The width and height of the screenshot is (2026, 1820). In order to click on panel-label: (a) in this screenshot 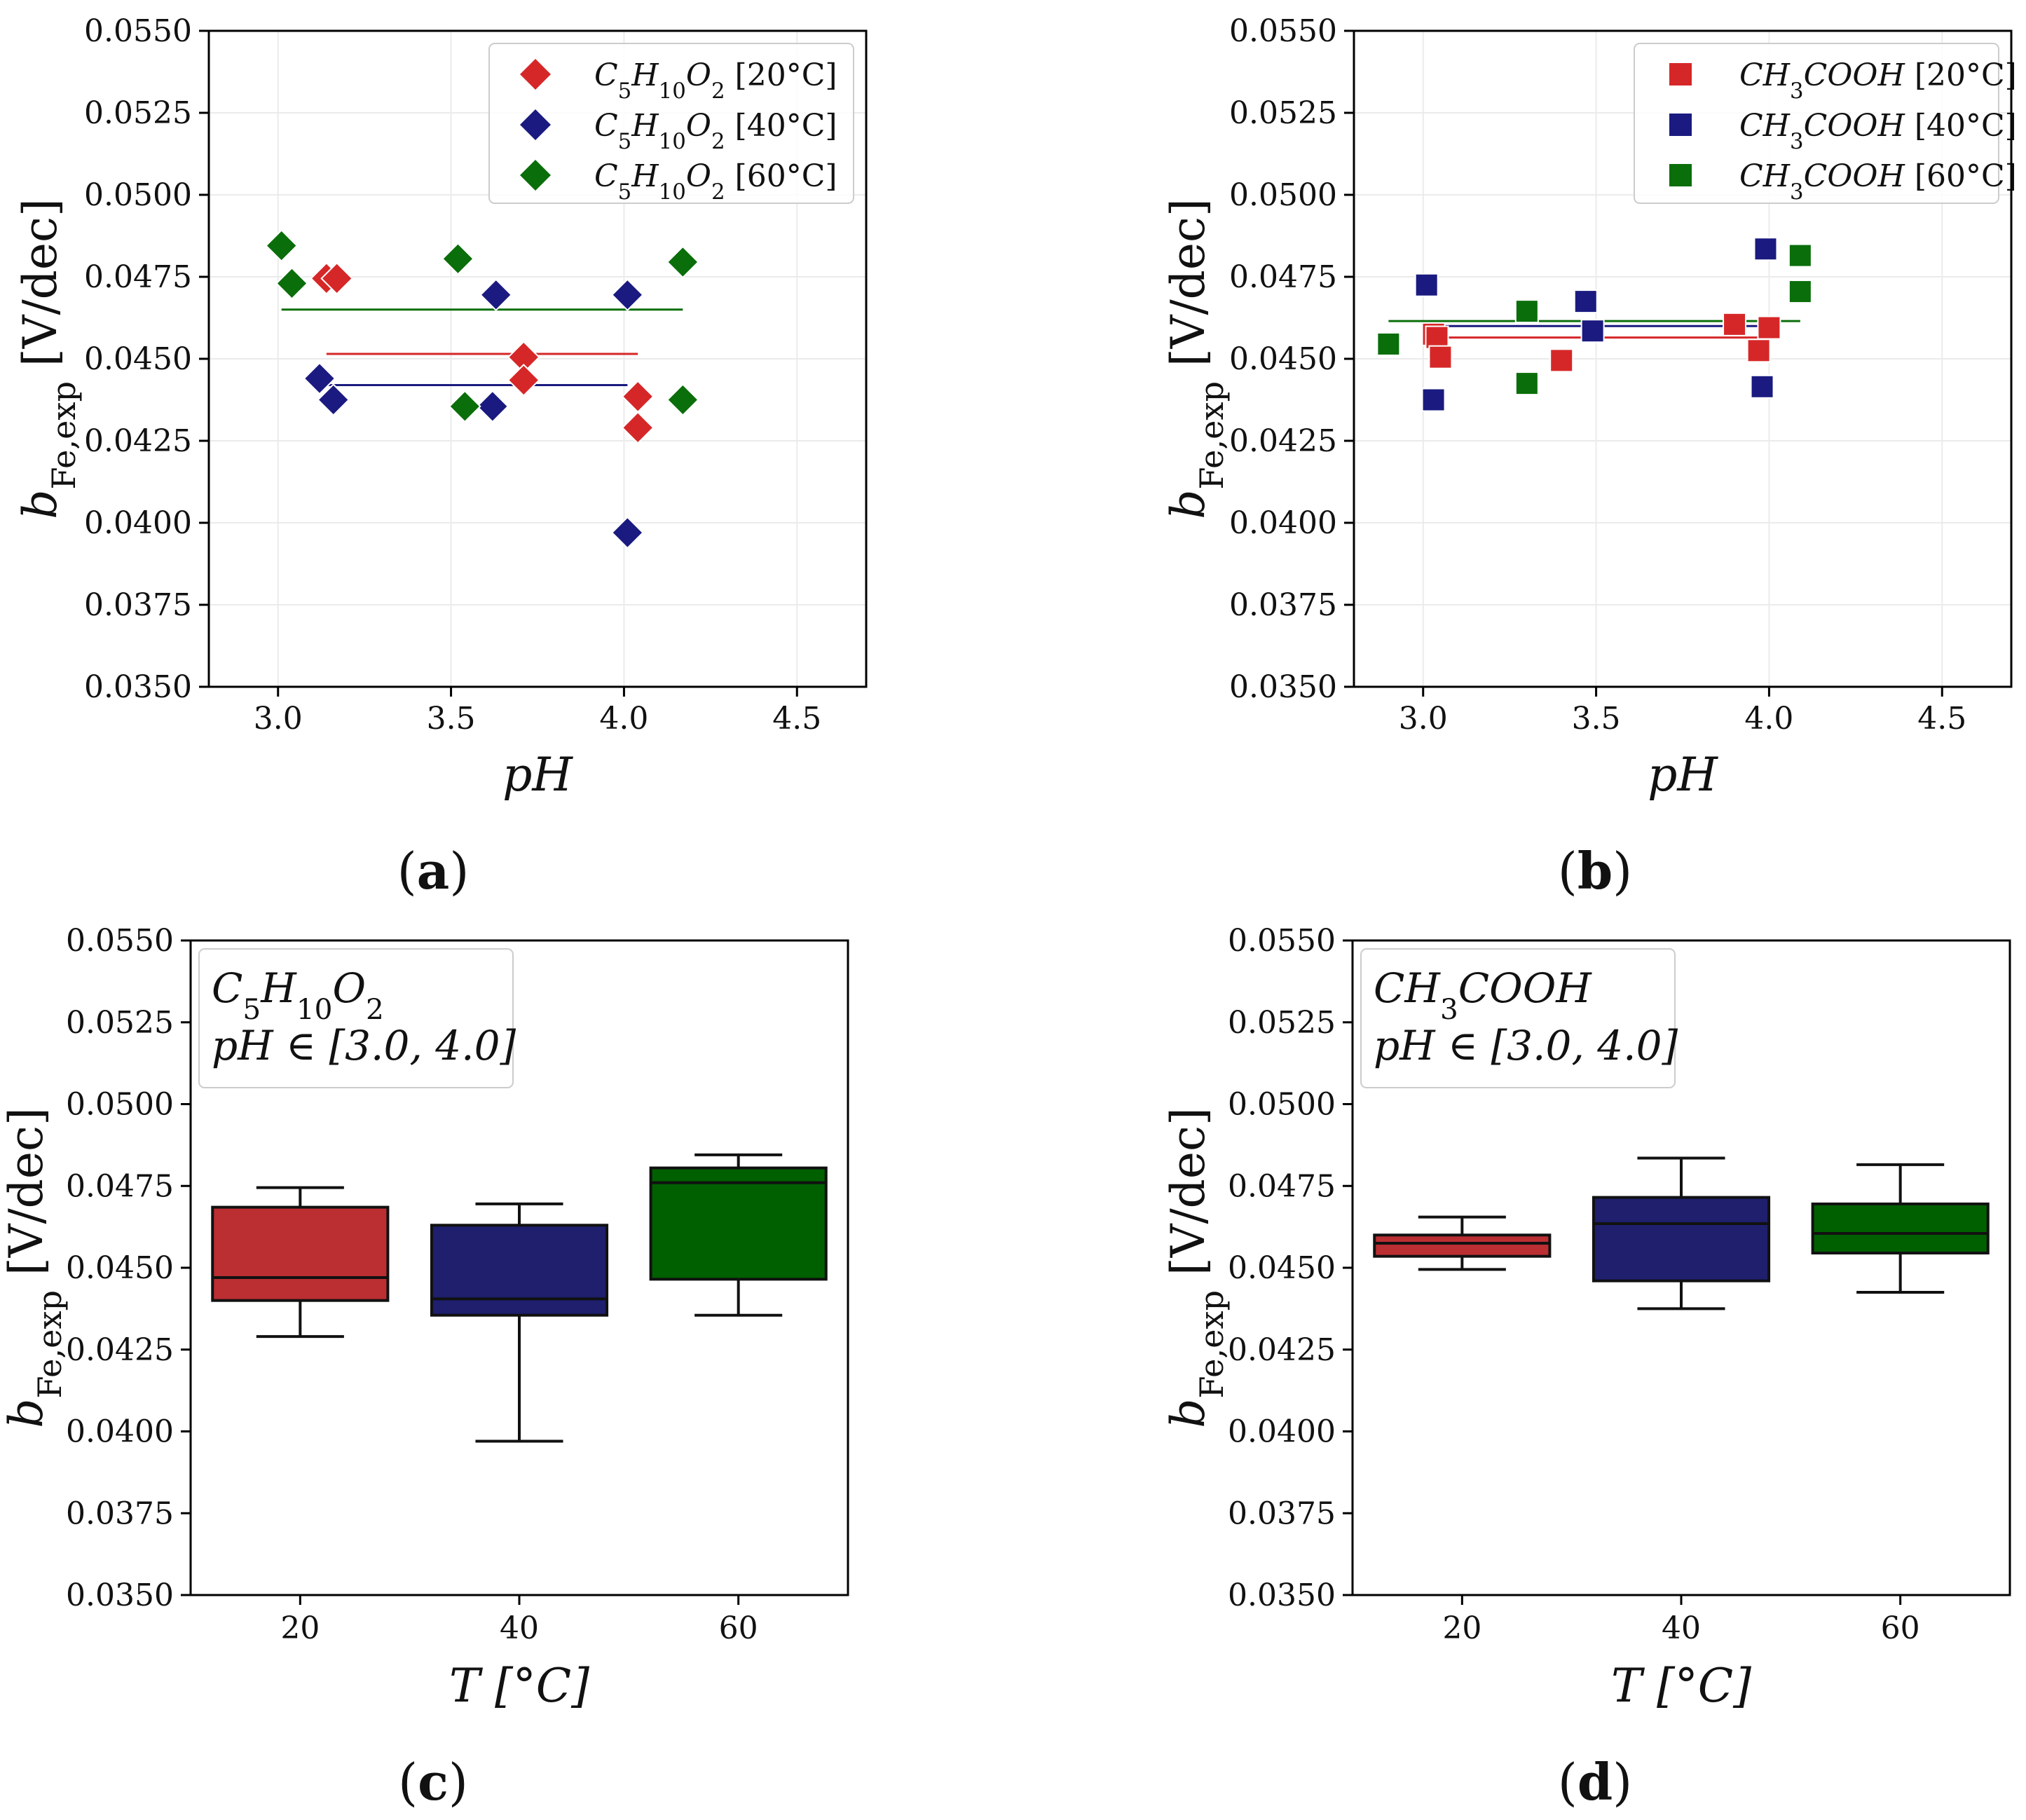, I will do `click(434, 871)`.